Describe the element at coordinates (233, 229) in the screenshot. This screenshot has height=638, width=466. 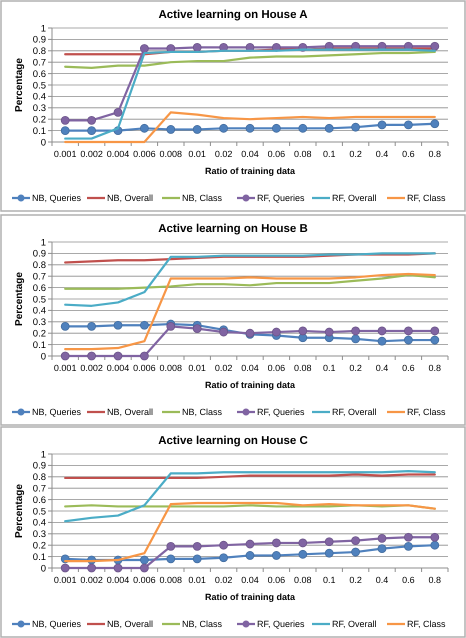
I see `chart-title: Active learning on House B` at that location.